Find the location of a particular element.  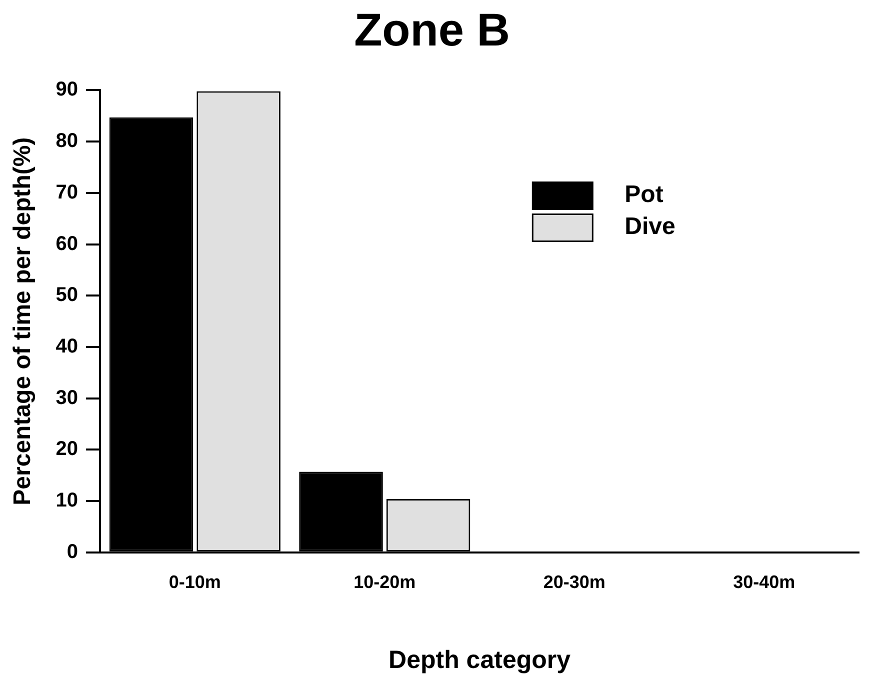

y-tick-label: 80 is located at coordinates (67, 141).